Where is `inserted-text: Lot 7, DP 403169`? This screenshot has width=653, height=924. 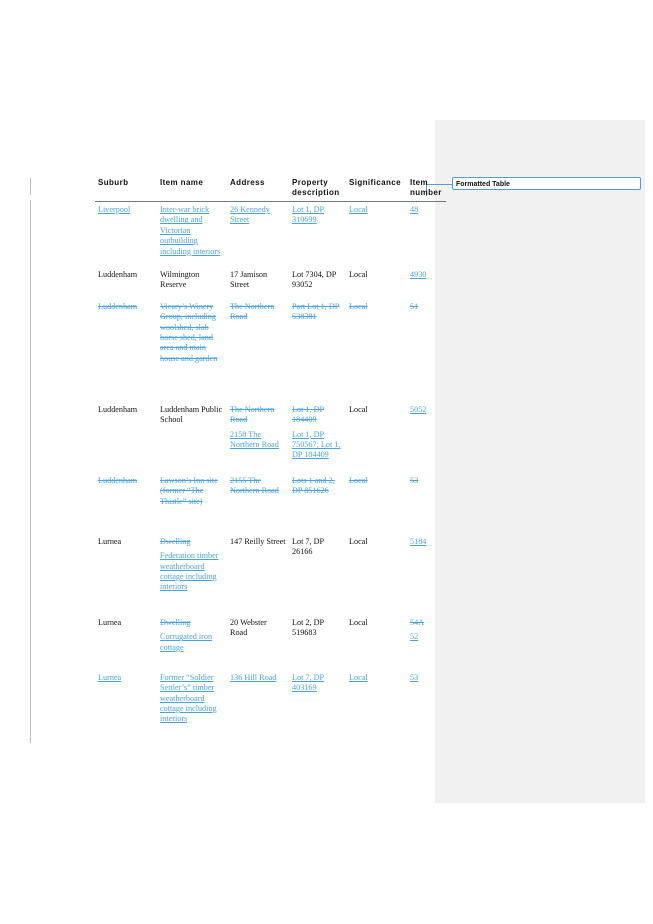 inserted-text: Lot 7, DP 403169 is located at coordinates (308, 682).